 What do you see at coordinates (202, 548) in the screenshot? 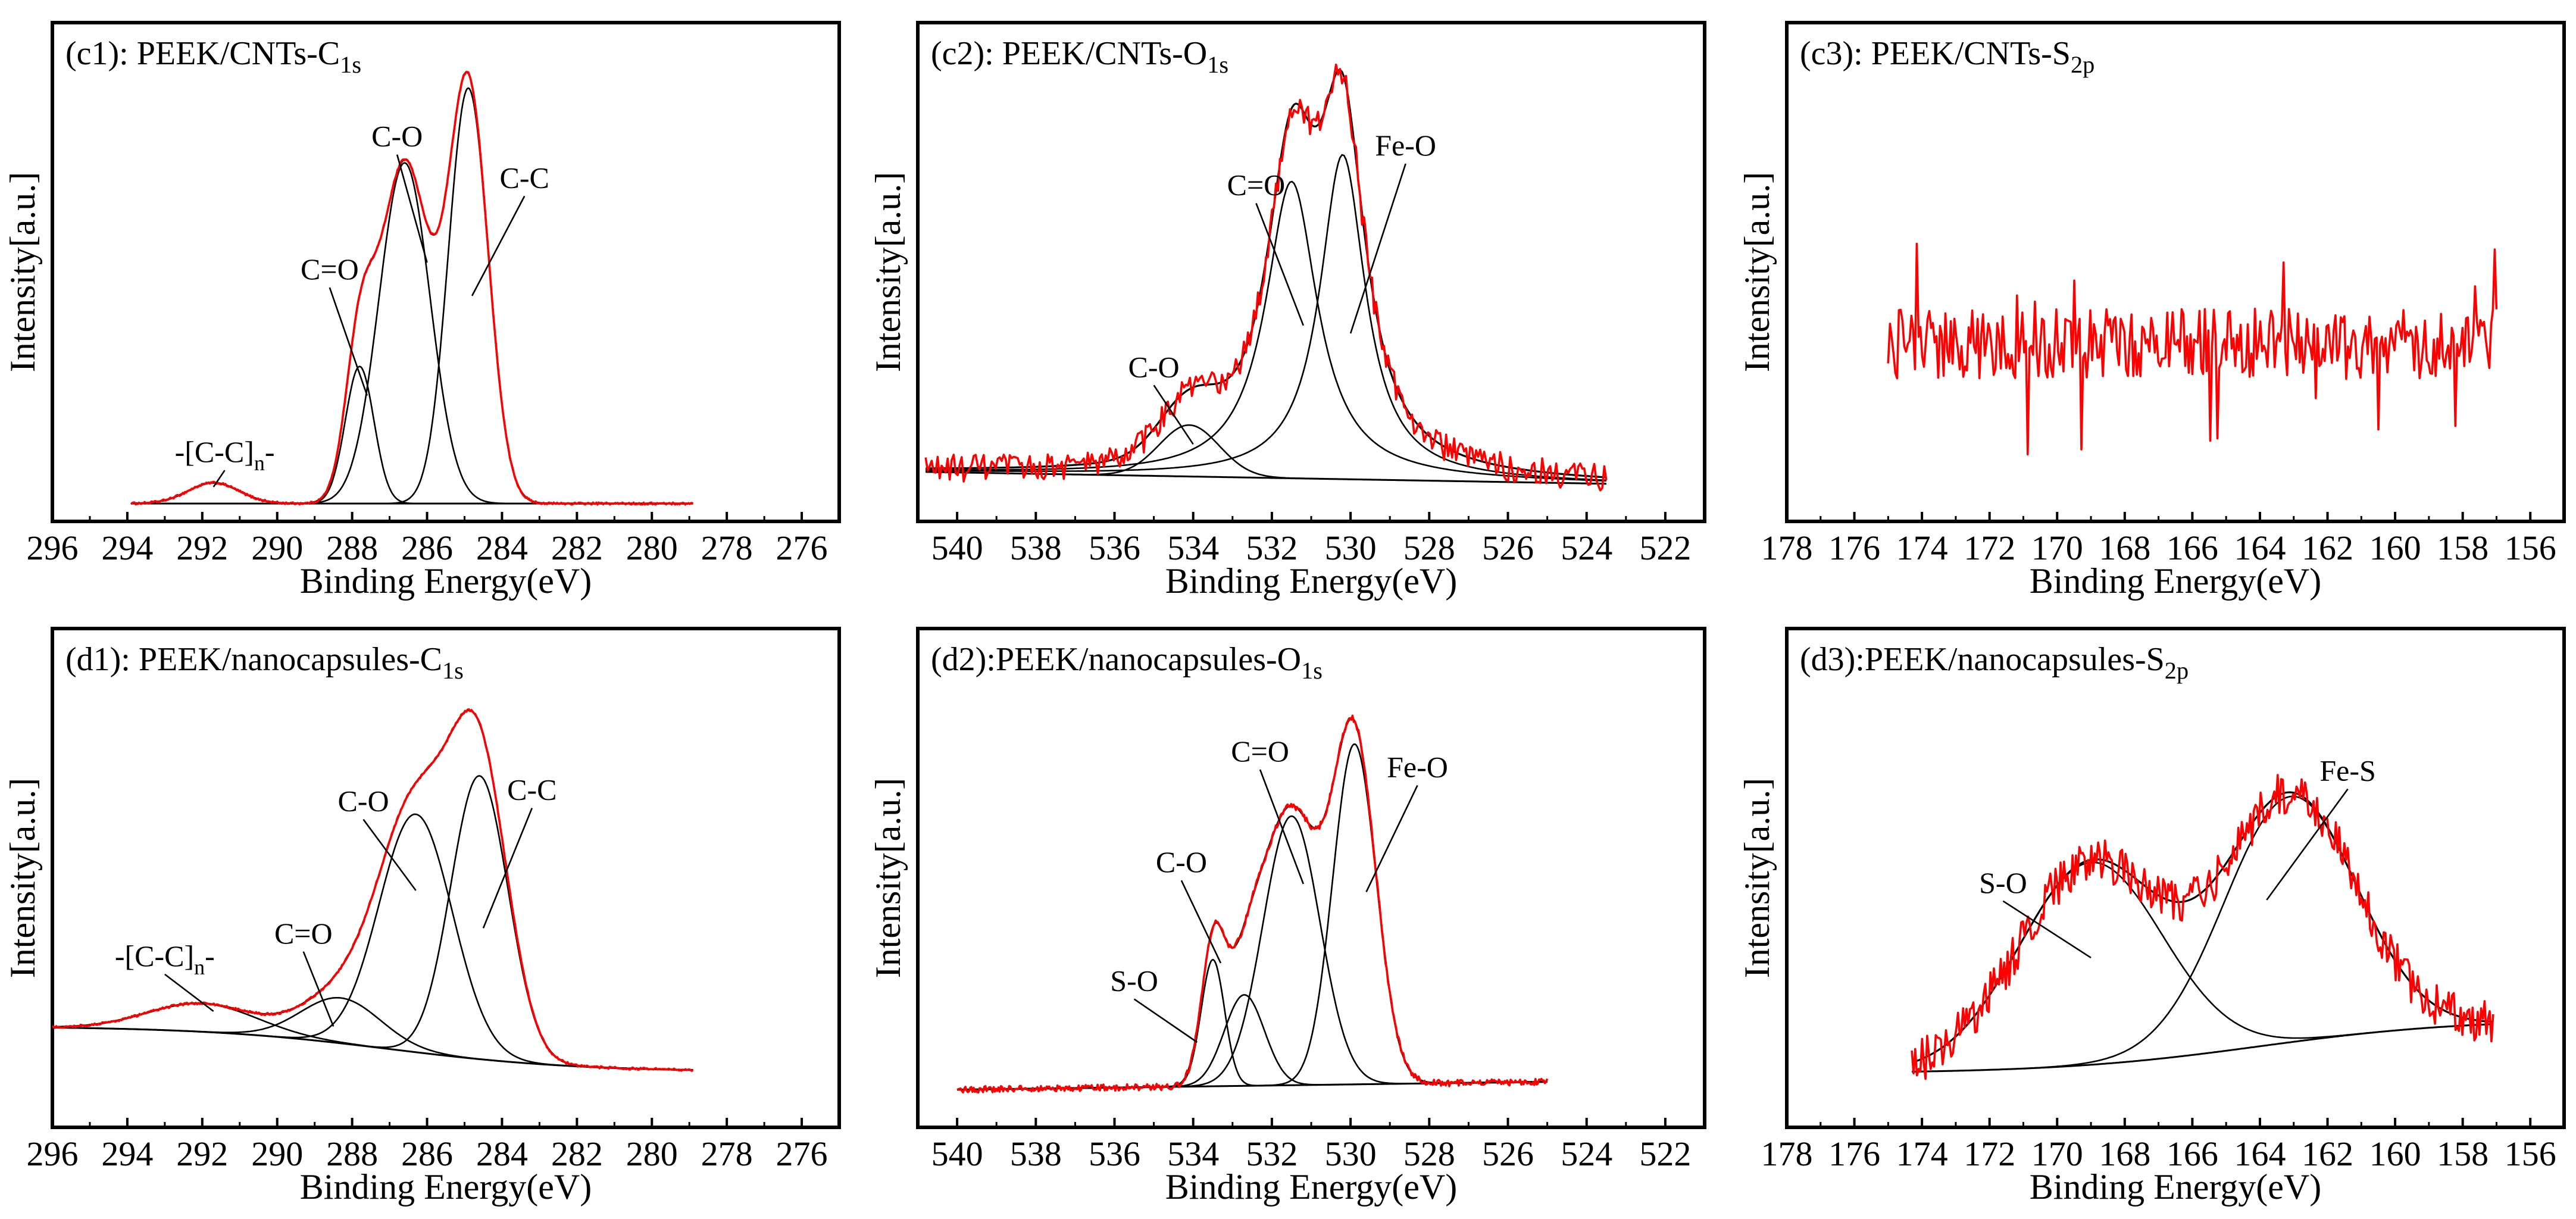
I see `x-tick-label: 292` at bounding box center [202, 548].